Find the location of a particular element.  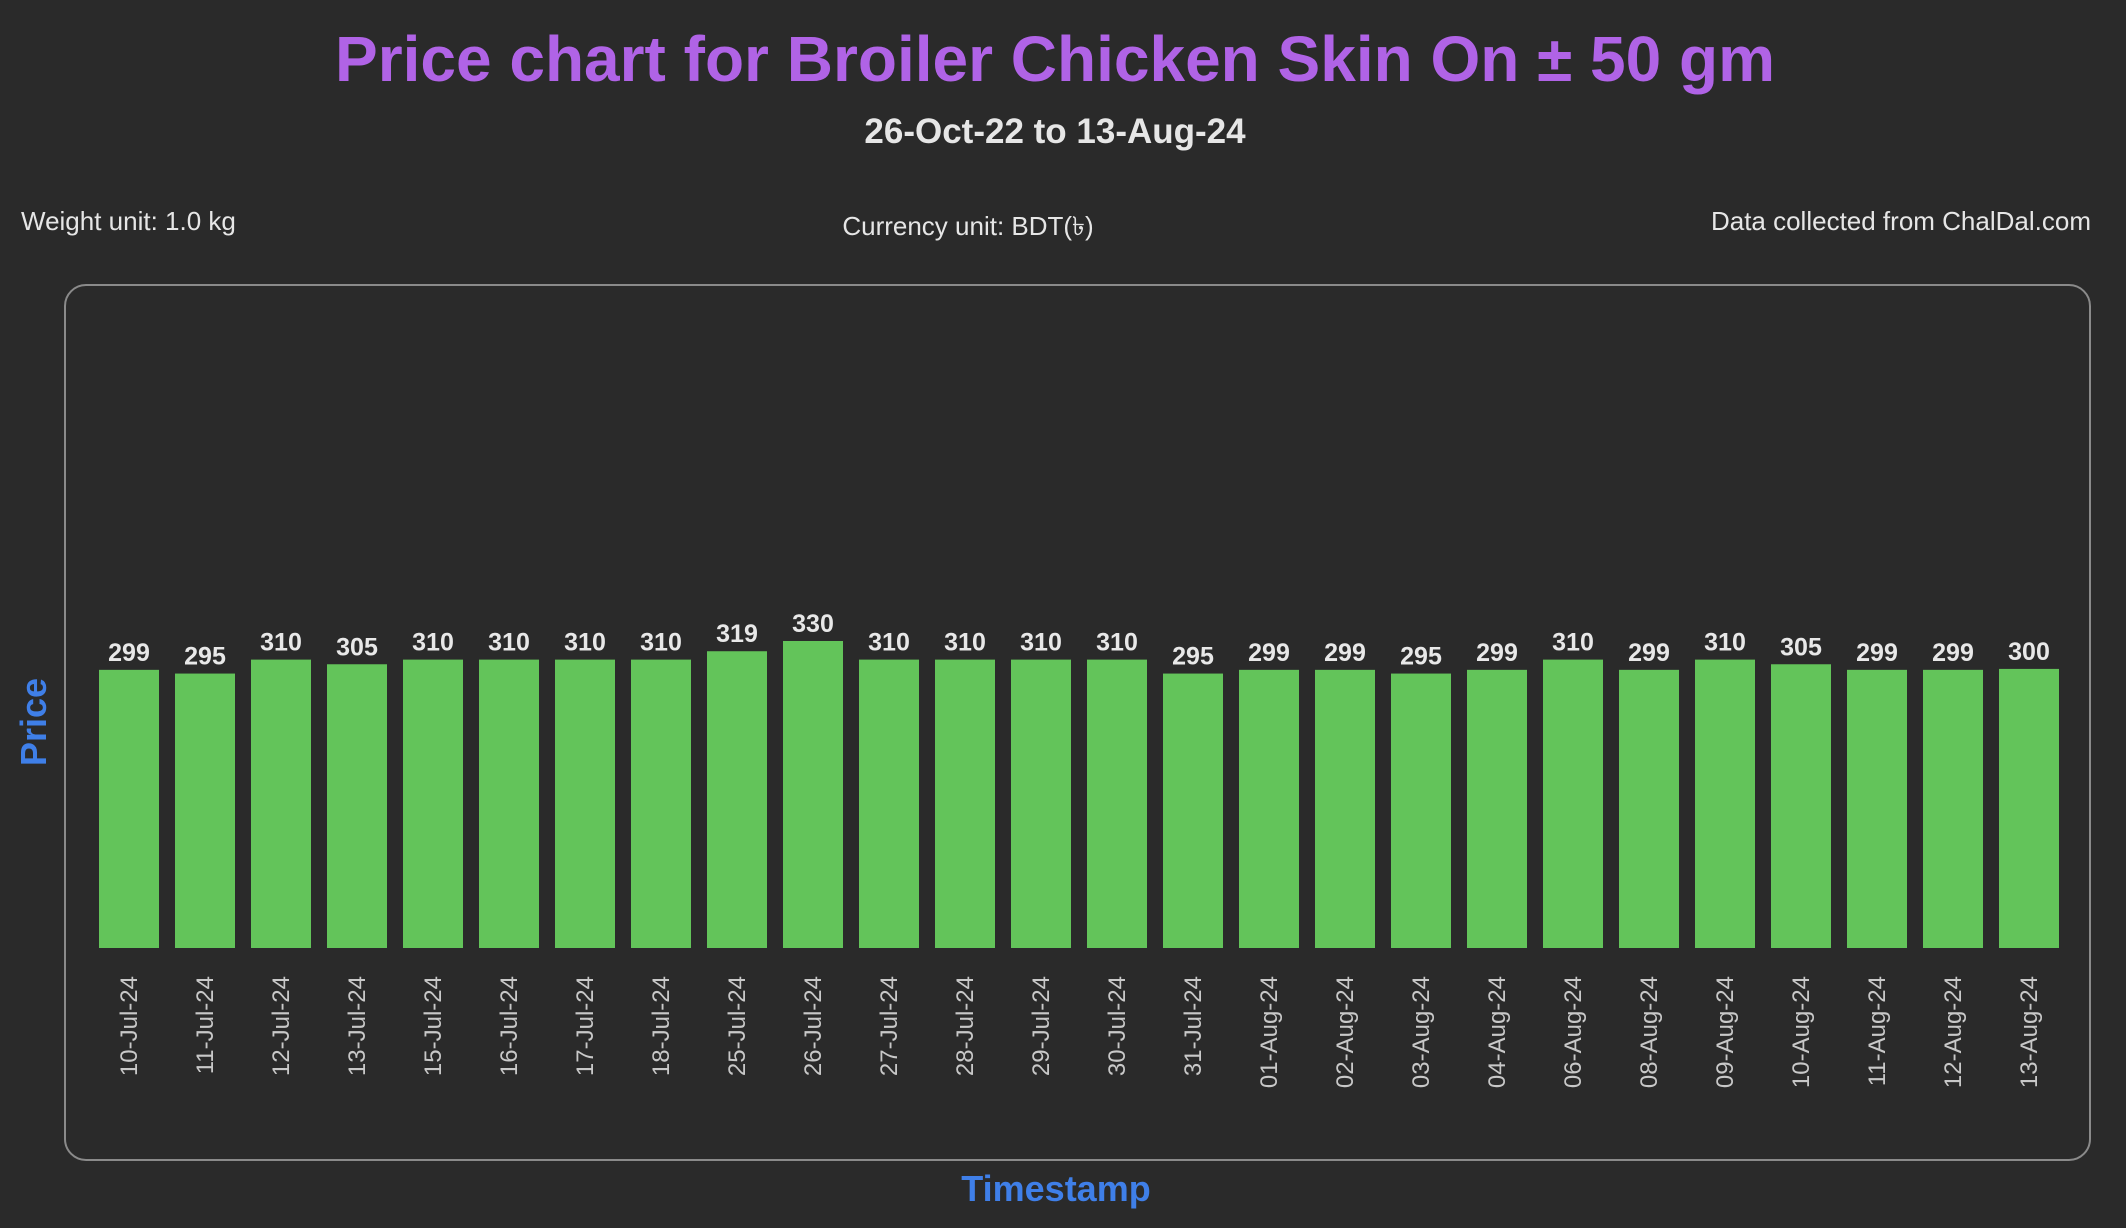

bar-value-label: 319 is located at coordinates (737, 634).